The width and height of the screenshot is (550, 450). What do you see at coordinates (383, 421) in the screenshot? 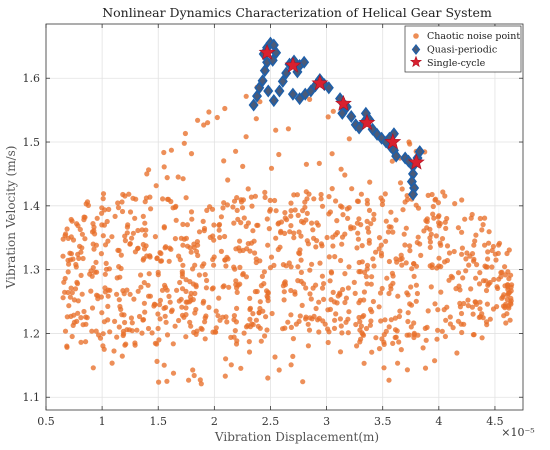
I see `x-tick-label: 3.5` at bounding box center [383, 421].